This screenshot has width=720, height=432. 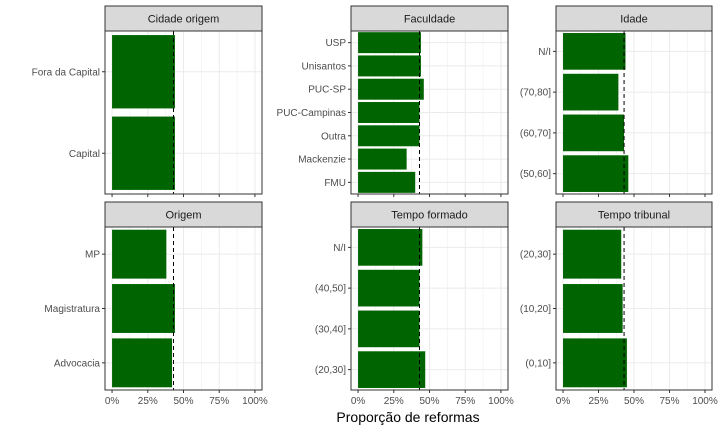 I want to click on panel-title: Faculdade, so click(x=429, y=20).